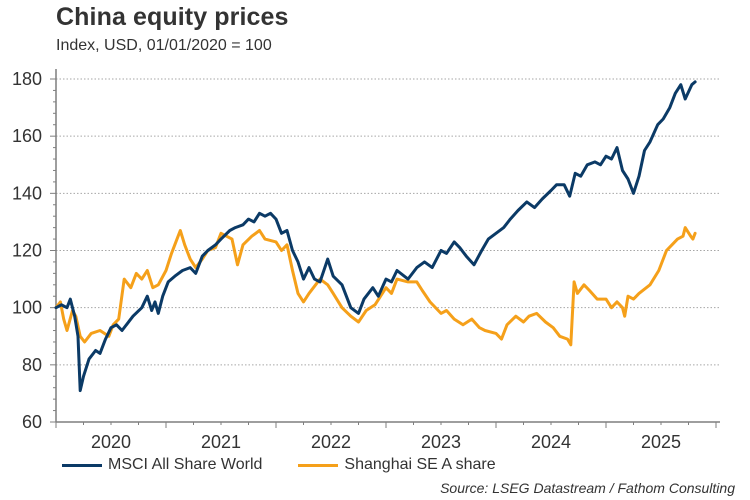 The height and width of the screenshot is (500, 750). What do you see at coordinates (27, 308) in the screenshot?
I see `y-tick-label: 100` at bounding box center [27, 308].